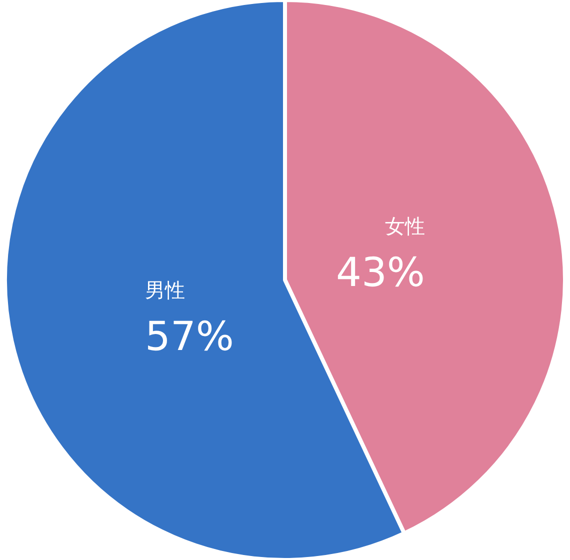 The image size is (570, 560). Describe the element at coordinates (165, 290) in the screenshot. I see `slice-label: 男性` at that location.